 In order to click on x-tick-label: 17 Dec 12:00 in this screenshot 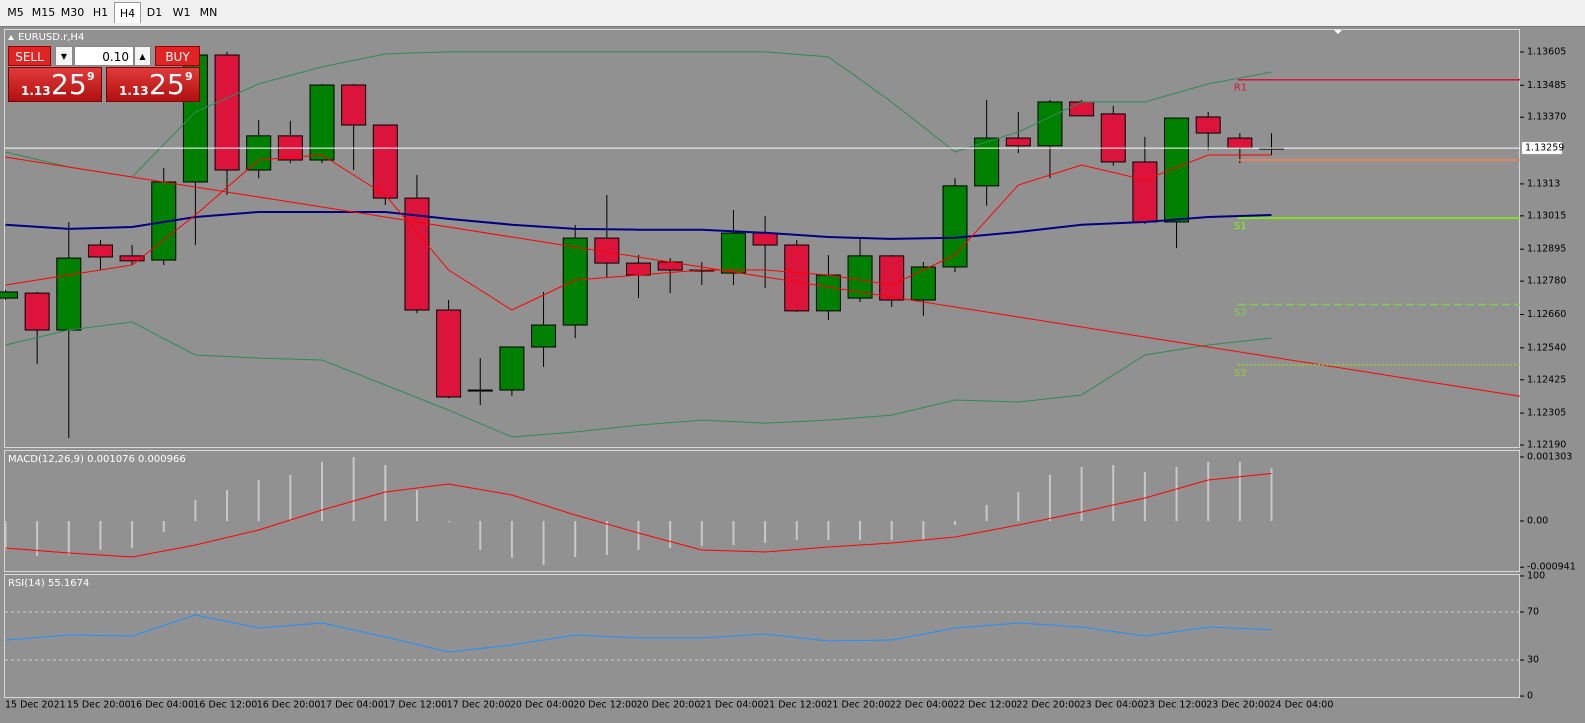, I will do `click(415, 705)`.